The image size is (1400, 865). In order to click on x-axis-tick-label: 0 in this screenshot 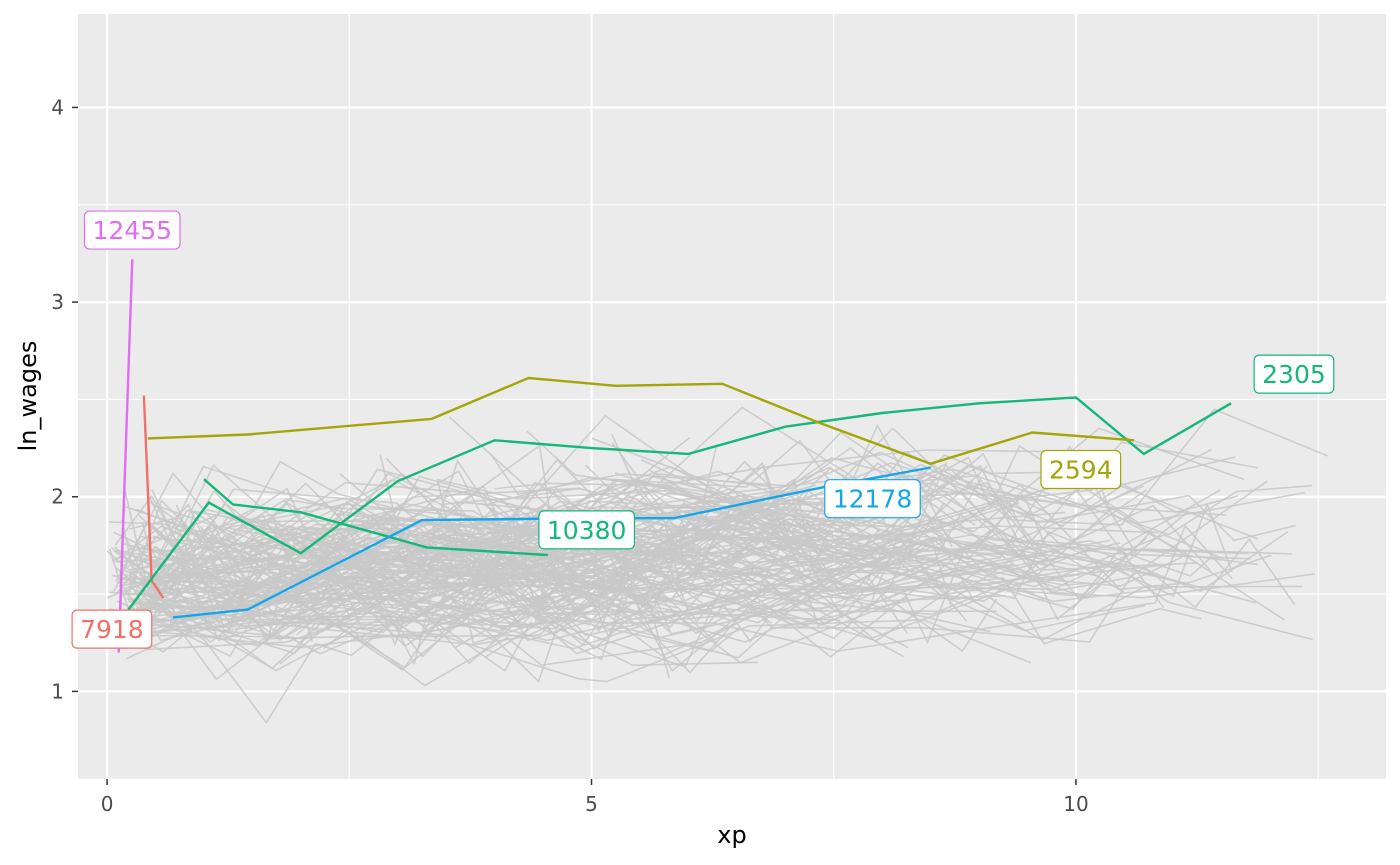, I will do `click(107, 804)`.